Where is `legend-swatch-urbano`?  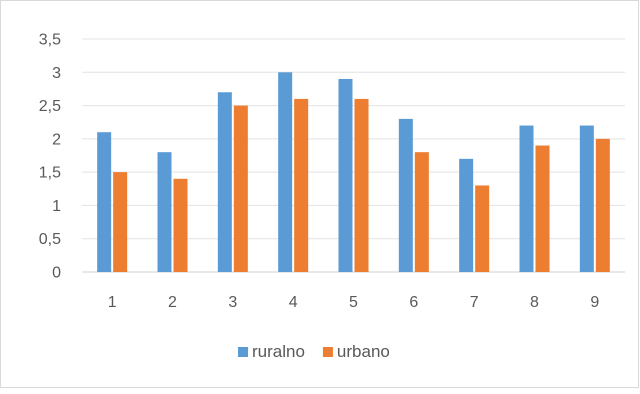
legend-swatch-urbano is located at coordinates (327, 352).